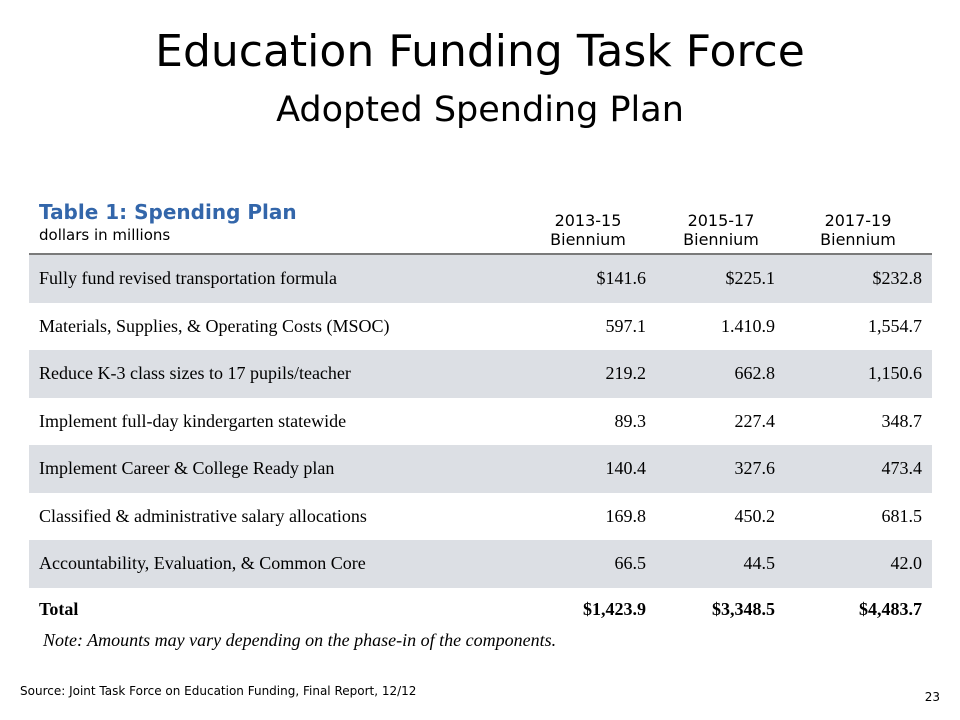  What do you see at coordinates (897, 278) in the screenshot?
I see `cell-2017-19: $232.8` at bounding box center [897, 278].